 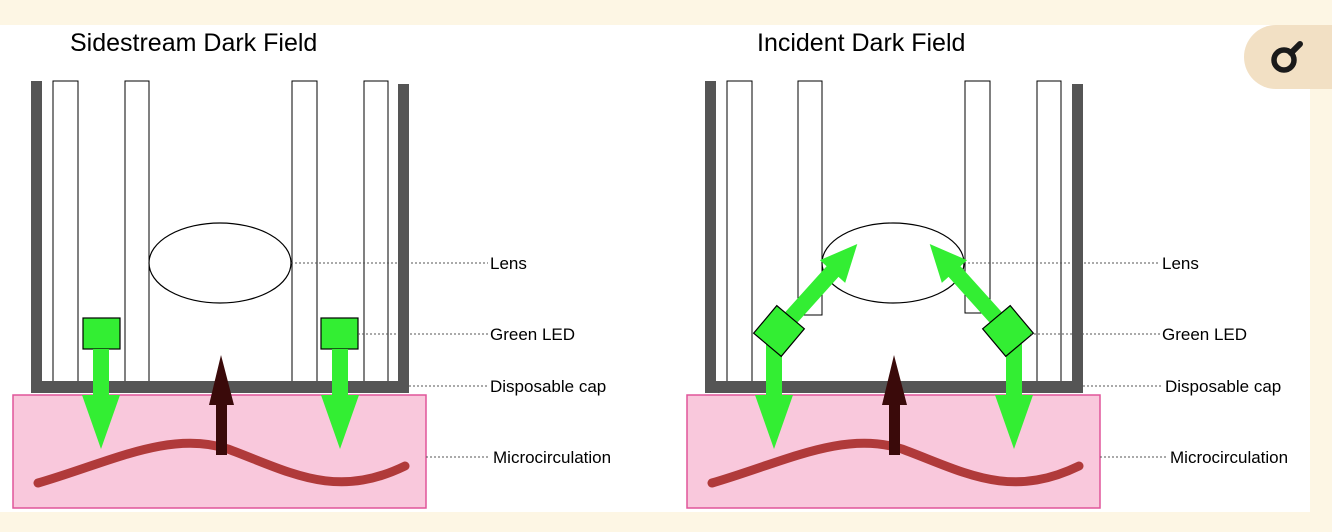 I want to click on panel-title: Sidestream Dark Field, so click(x=193, y=43).